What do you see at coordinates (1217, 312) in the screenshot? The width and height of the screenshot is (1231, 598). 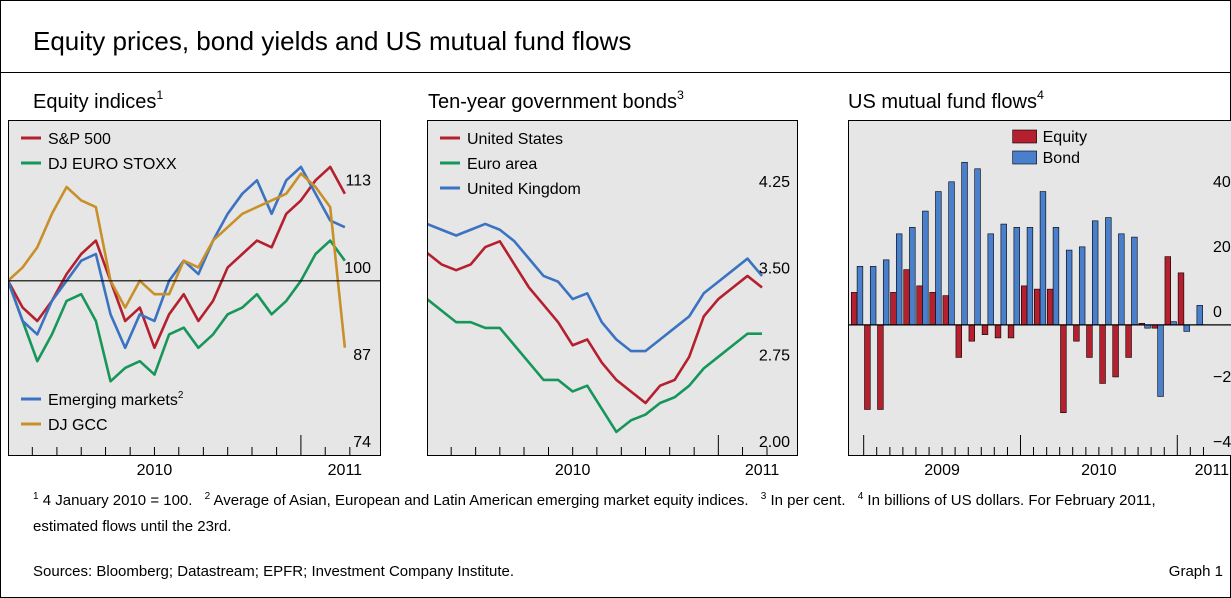 I see `y-tick-label: 0` at bounding box center [1217, 312].